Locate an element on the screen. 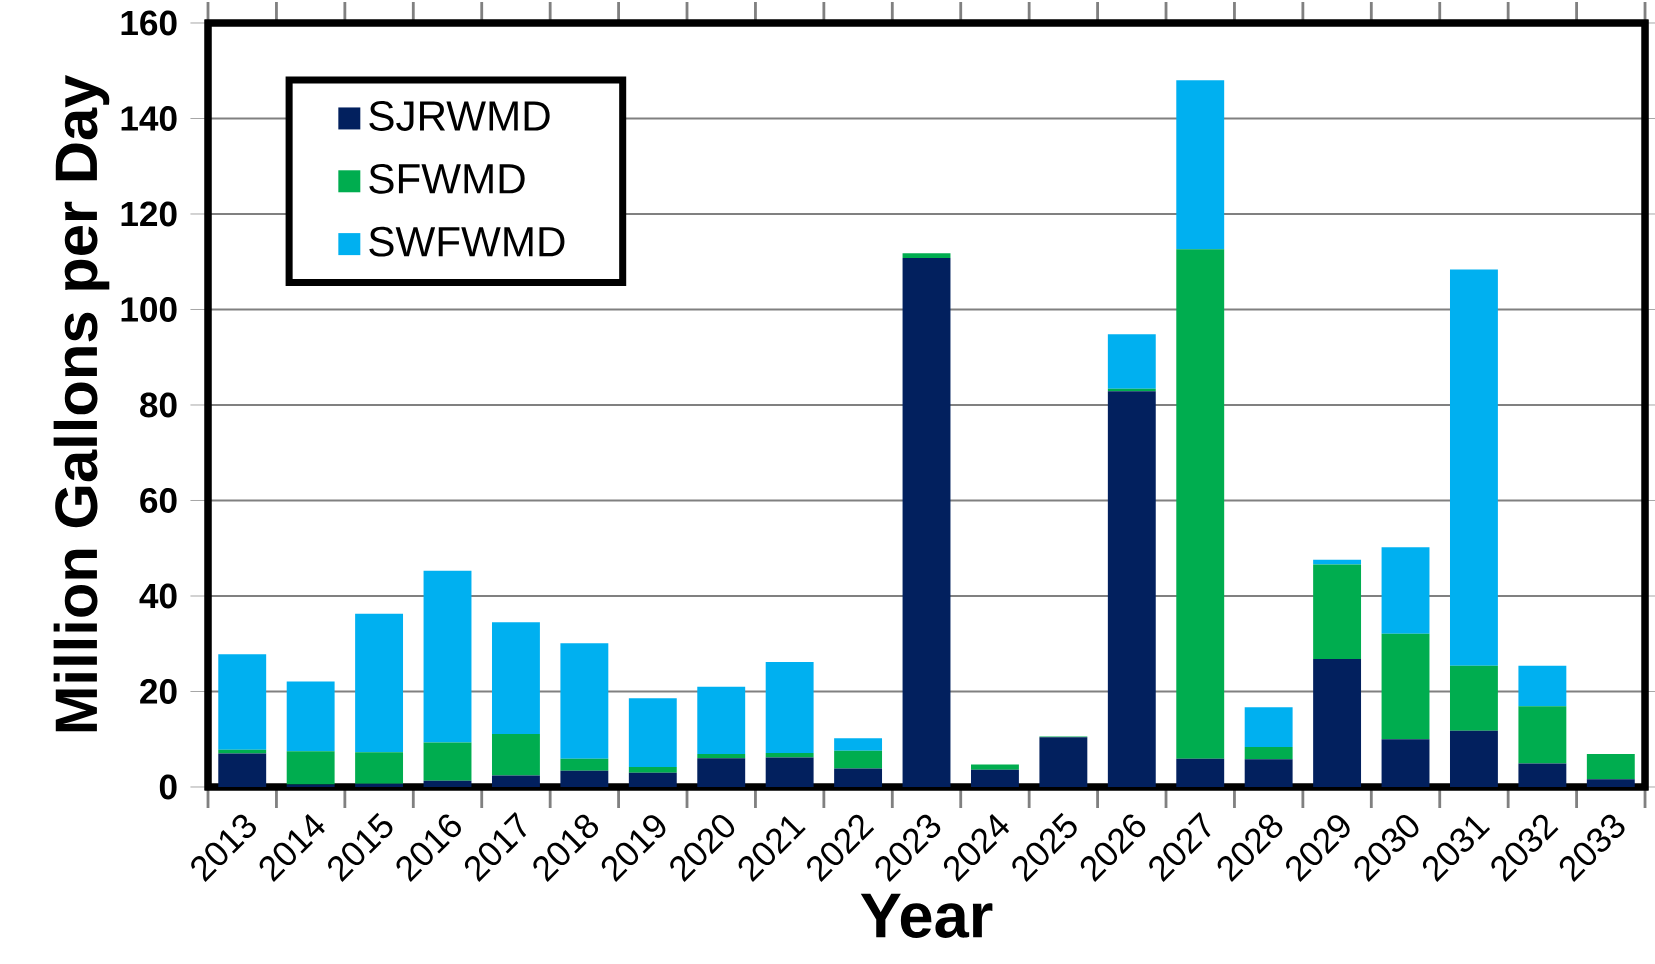 The image size is (1655, 964). x-axis-title: Year is located at coordinates (926, 915).